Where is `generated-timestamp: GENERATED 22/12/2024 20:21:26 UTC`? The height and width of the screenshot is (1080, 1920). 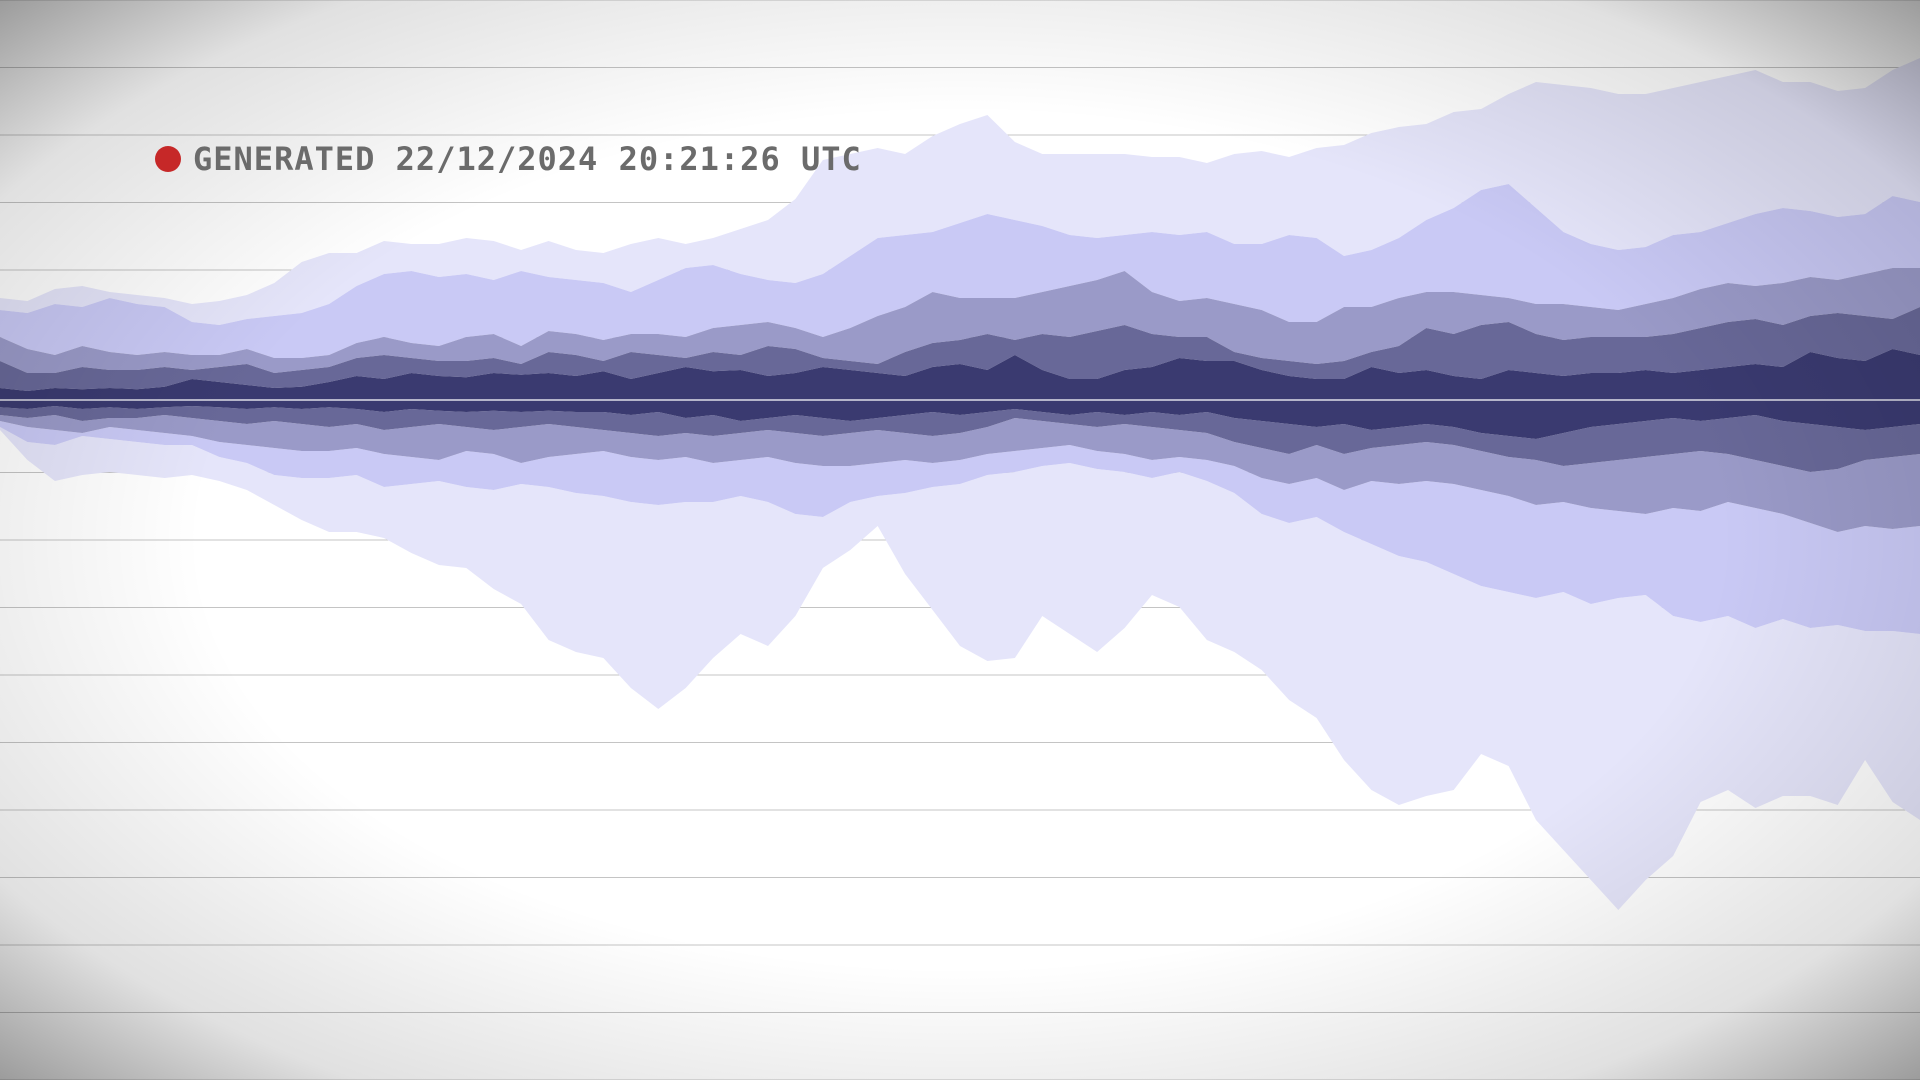
generated-timestamp: GENERATED 22/12/2024 20:21:26 UTC is located at coordinates (527, 159).